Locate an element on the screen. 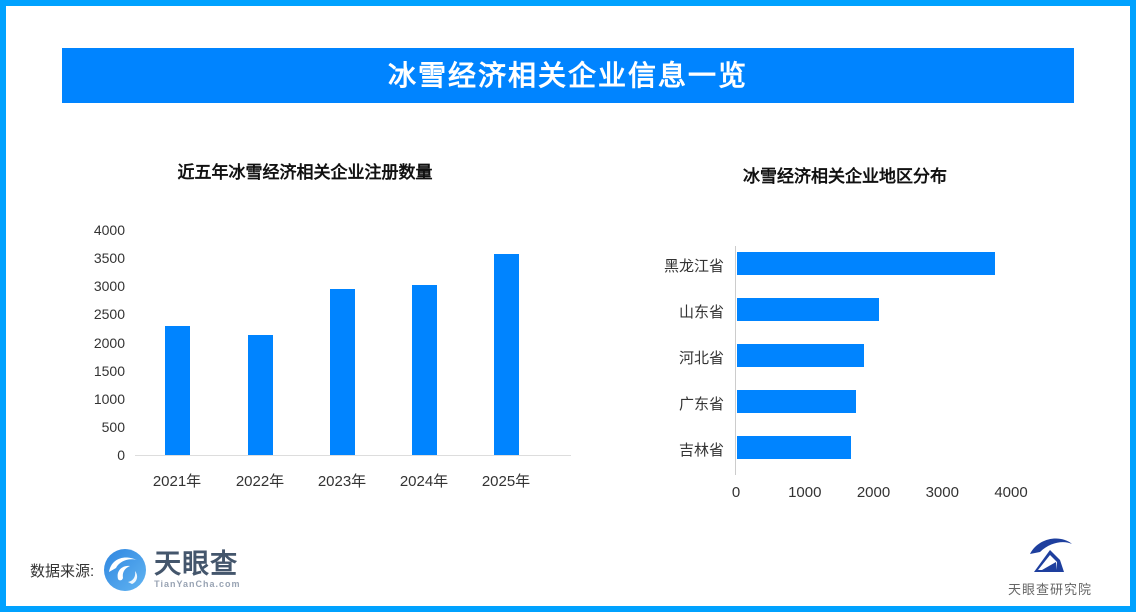 The image size is (1136, 612). y-tick-label: 1500 is located at coordinates (109, 370).